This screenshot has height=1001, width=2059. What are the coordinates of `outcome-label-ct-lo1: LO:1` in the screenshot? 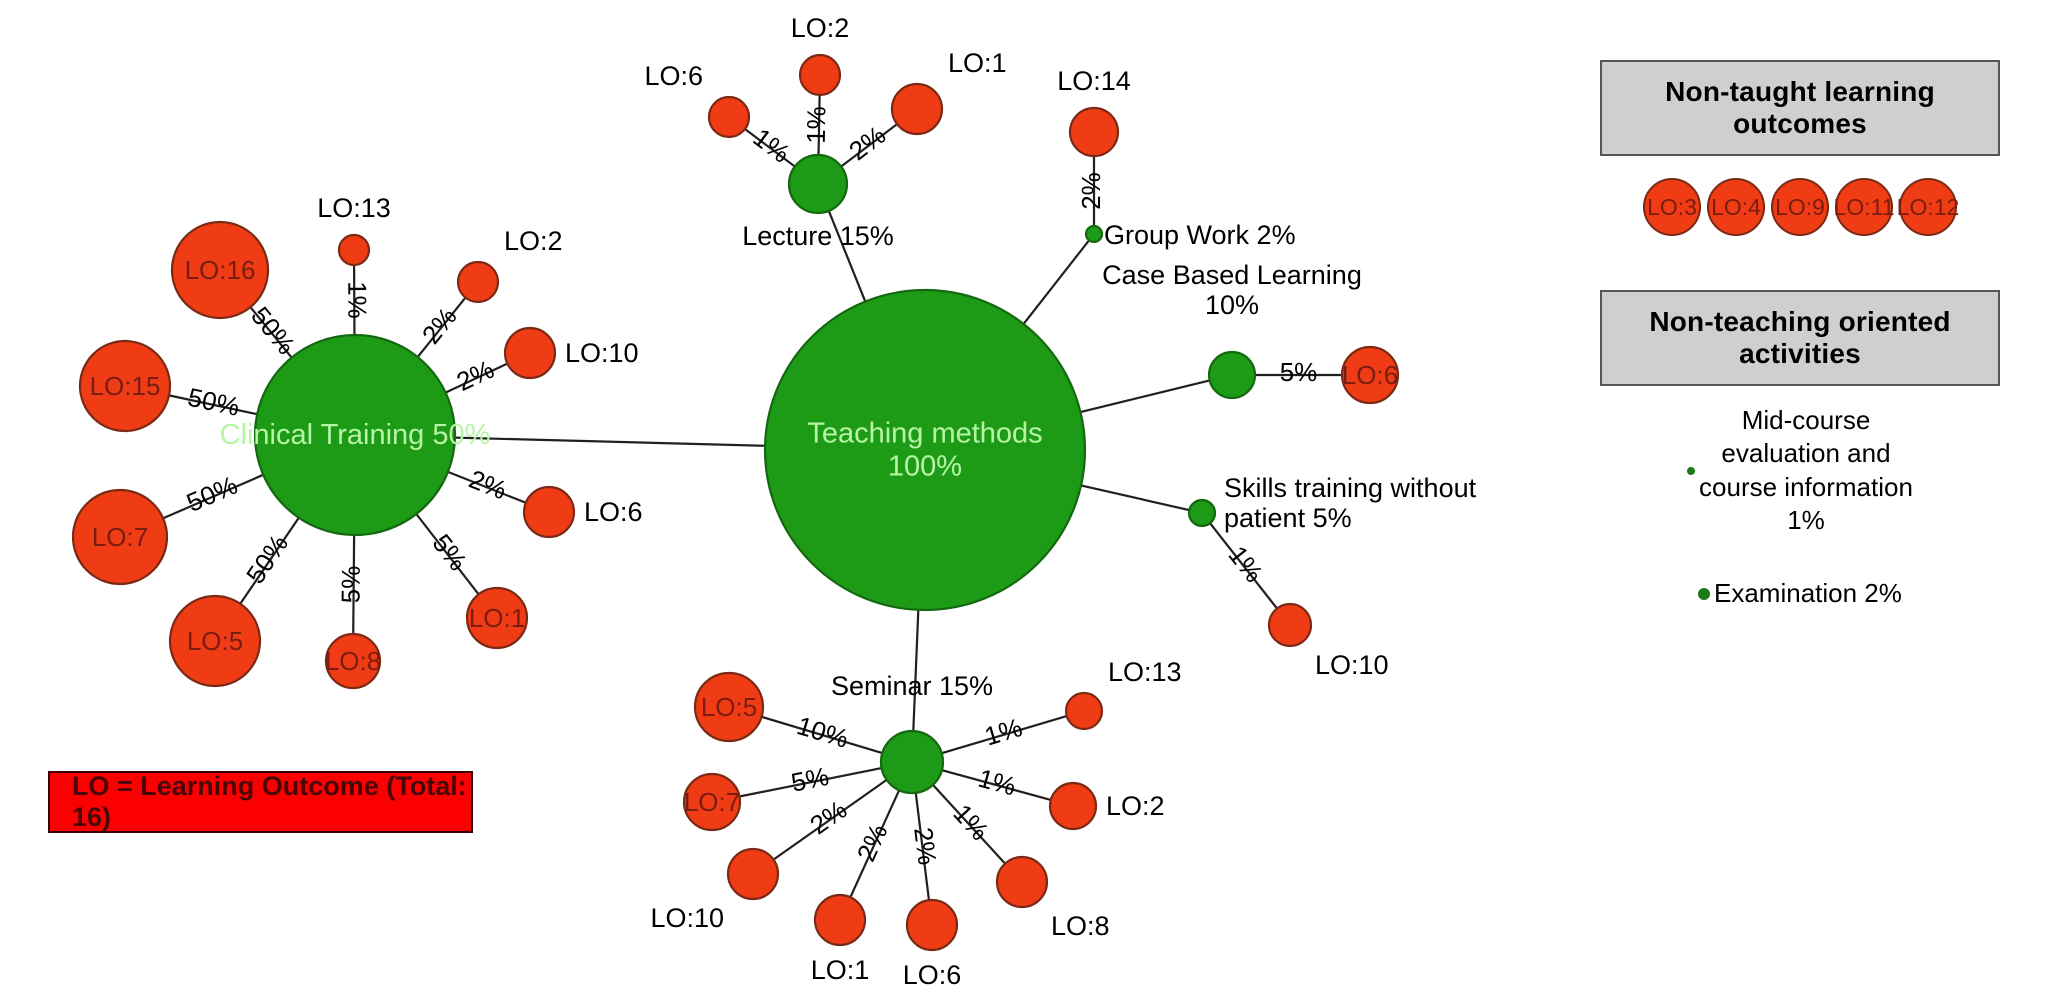 It's located at (497, 618).